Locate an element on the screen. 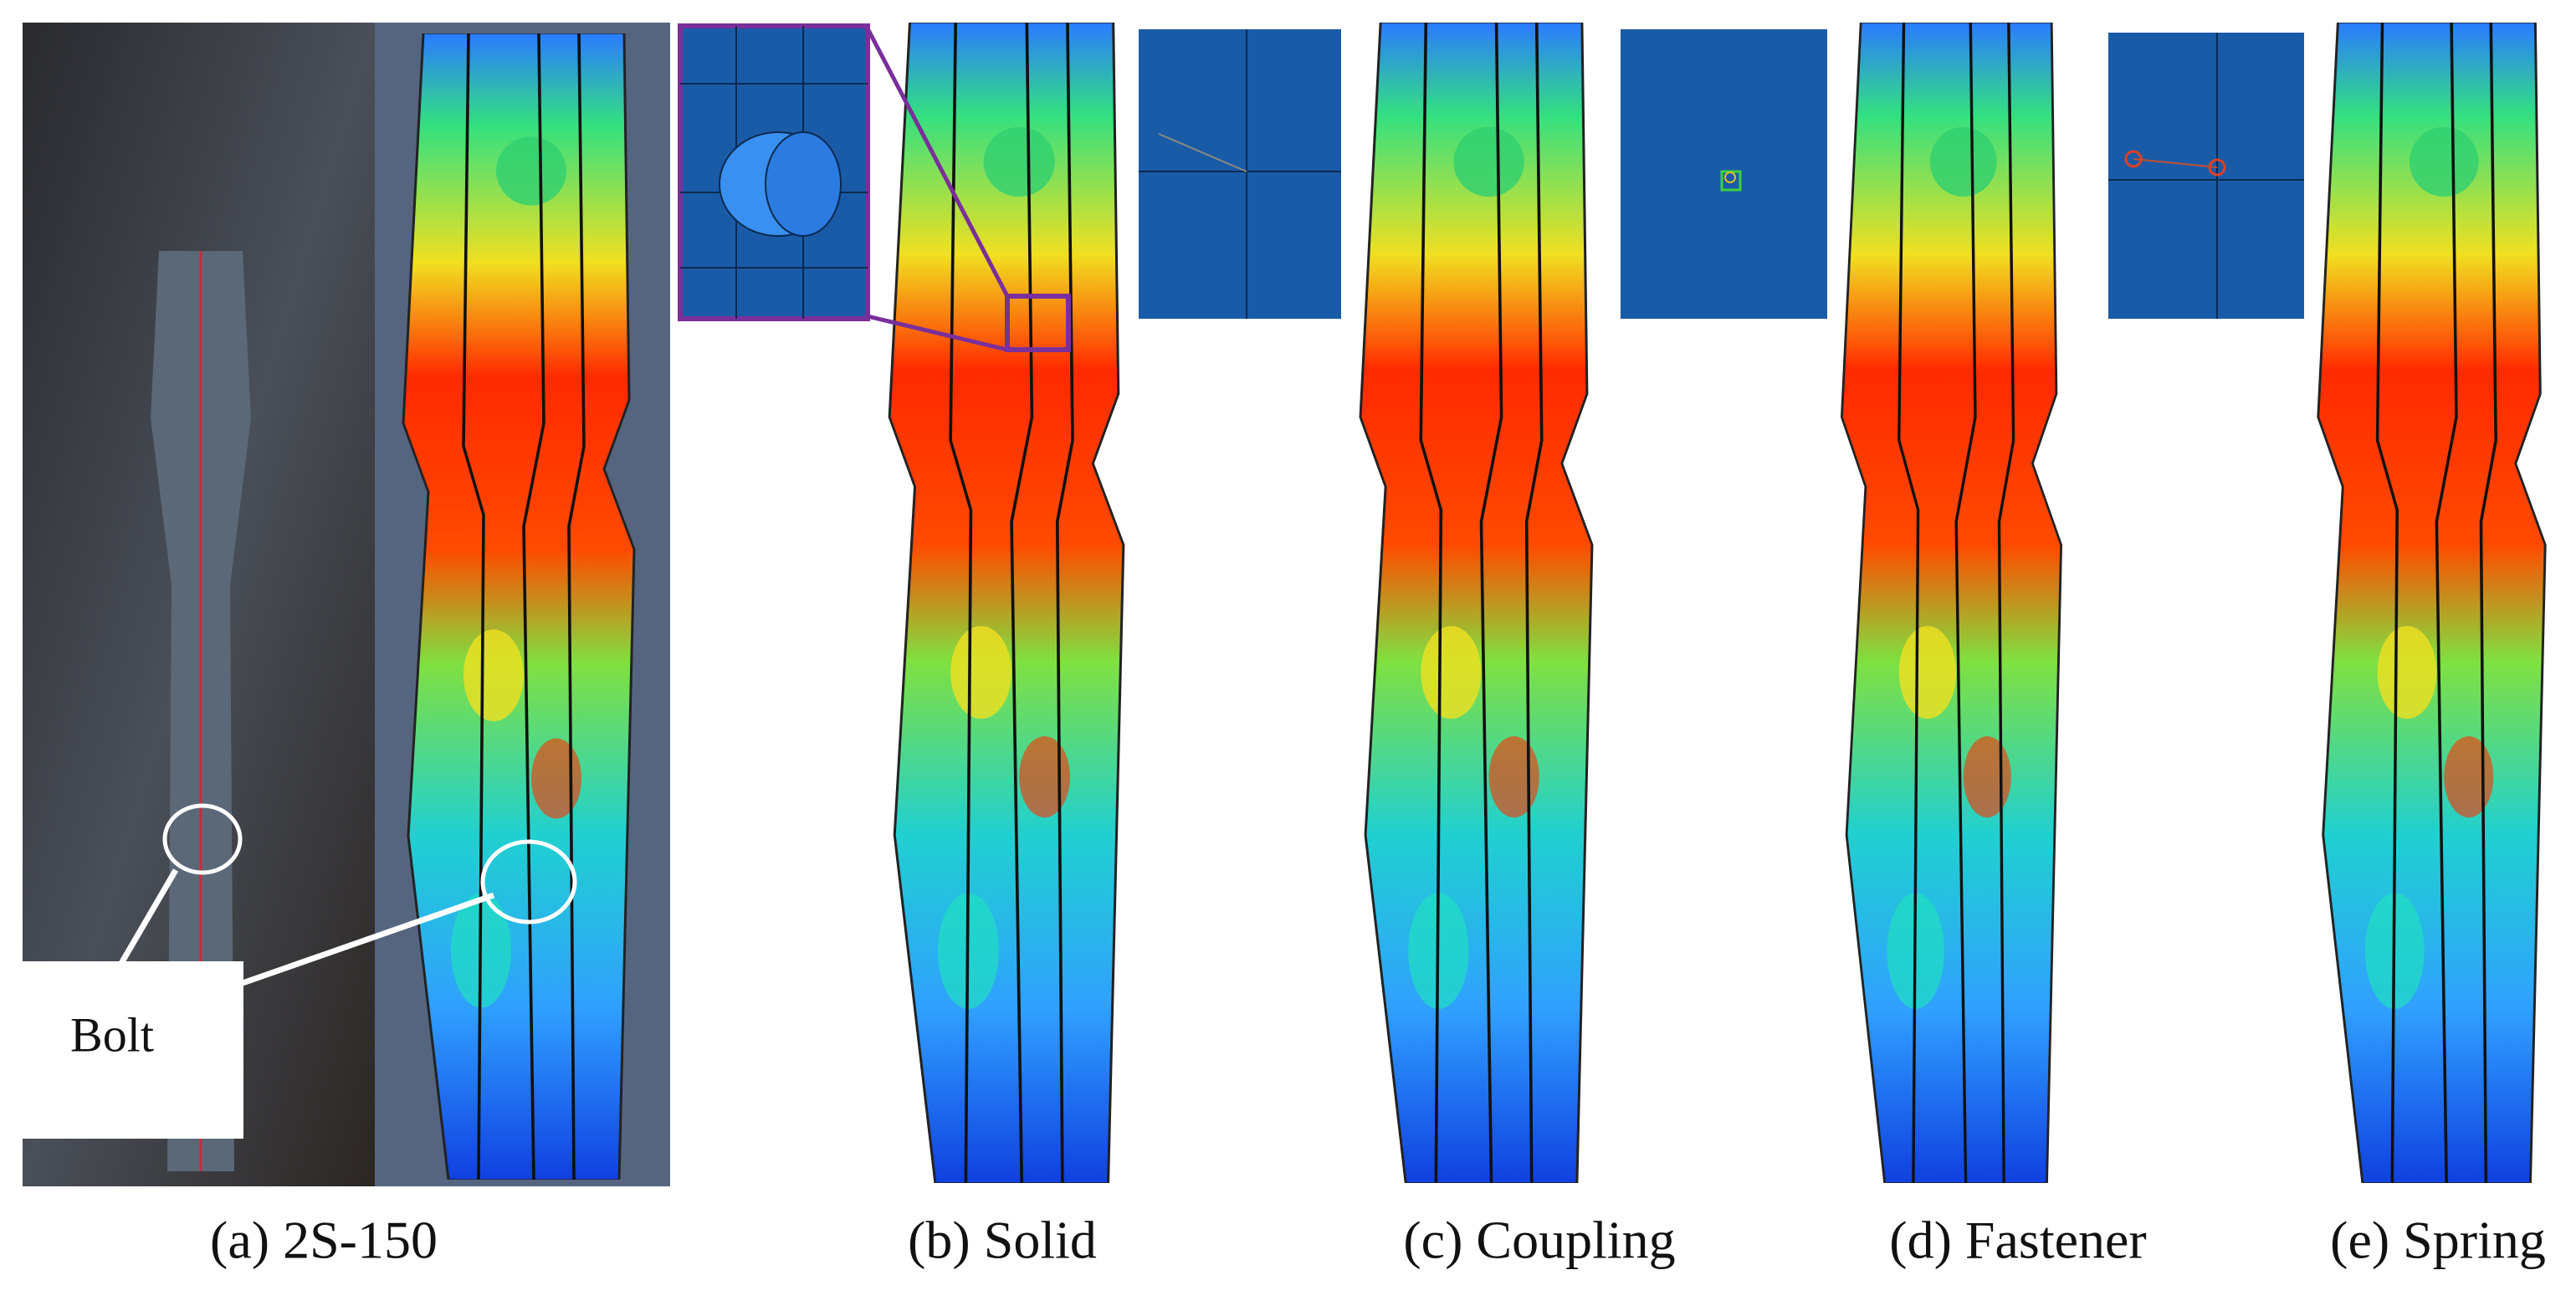  inset-solid is located at coordinates (875, 187).